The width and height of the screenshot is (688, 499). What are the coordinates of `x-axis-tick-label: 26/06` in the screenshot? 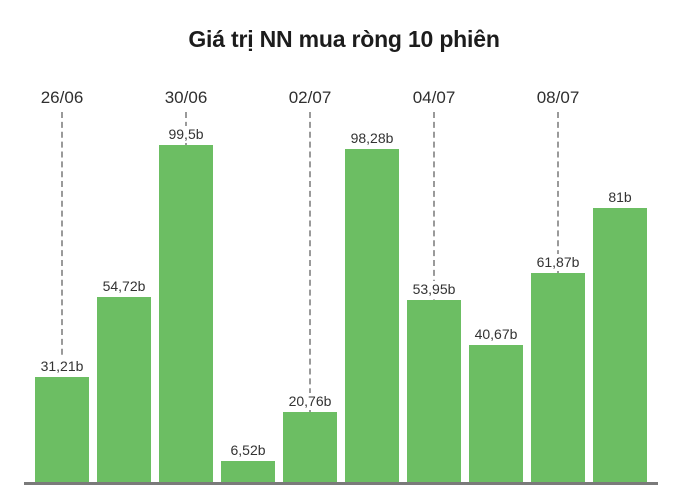 It's located at (62, 97).